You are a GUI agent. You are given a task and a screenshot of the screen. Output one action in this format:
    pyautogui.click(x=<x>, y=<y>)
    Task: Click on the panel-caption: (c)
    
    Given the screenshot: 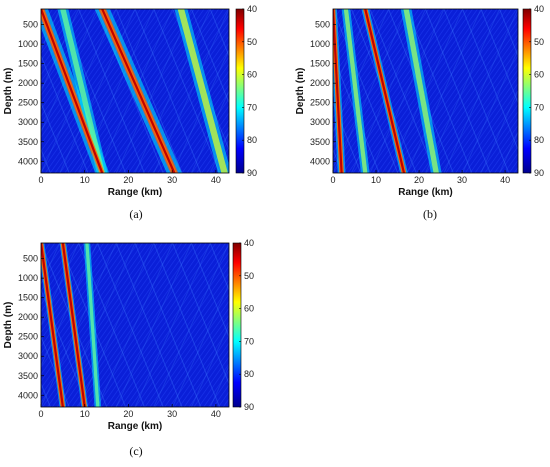 What is the action you would take?
    pyautogui.click(x=135, y=451)
    